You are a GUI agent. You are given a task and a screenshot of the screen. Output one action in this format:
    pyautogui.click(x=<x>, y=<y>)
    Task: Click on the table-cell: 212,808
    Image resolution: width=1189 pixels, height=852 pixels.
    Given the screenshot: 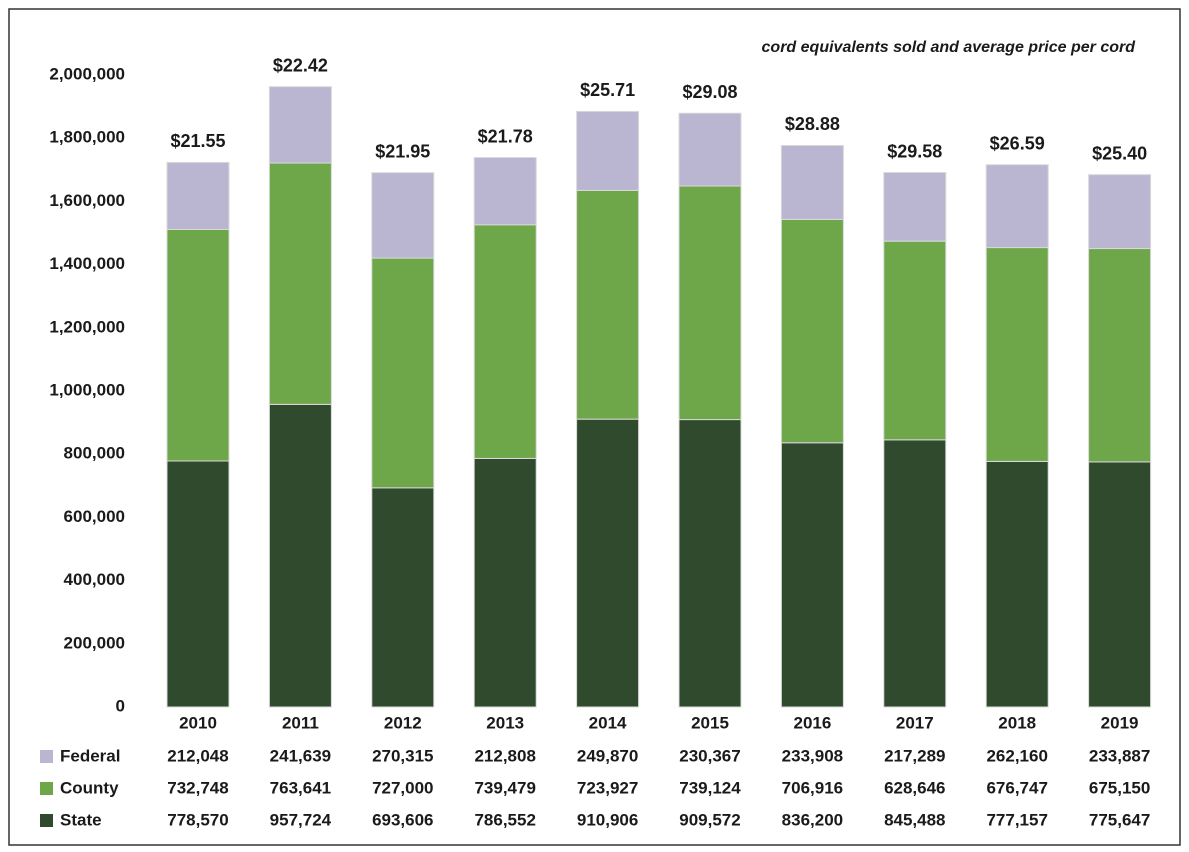 What is the action you would take?
    pyautogui.click(x=504, y=755)
    